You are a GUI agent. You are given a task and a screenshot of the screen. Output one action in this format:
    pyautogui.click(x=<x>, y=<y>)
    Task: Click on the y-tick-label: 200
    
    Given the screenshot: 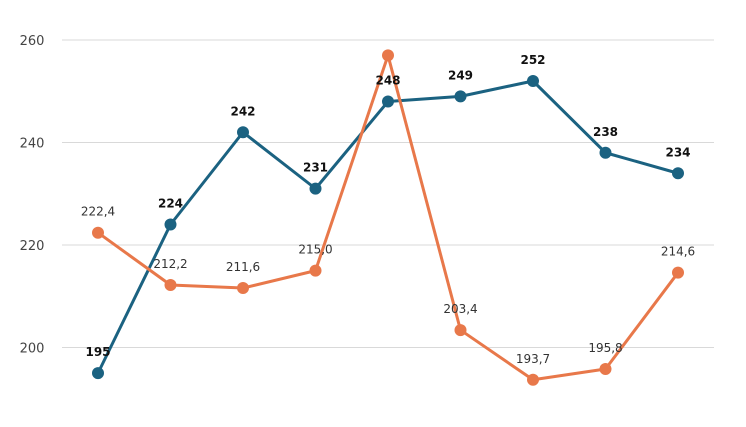 What is the action you would take?
    pyautogui.click(x=32, y=349)
    